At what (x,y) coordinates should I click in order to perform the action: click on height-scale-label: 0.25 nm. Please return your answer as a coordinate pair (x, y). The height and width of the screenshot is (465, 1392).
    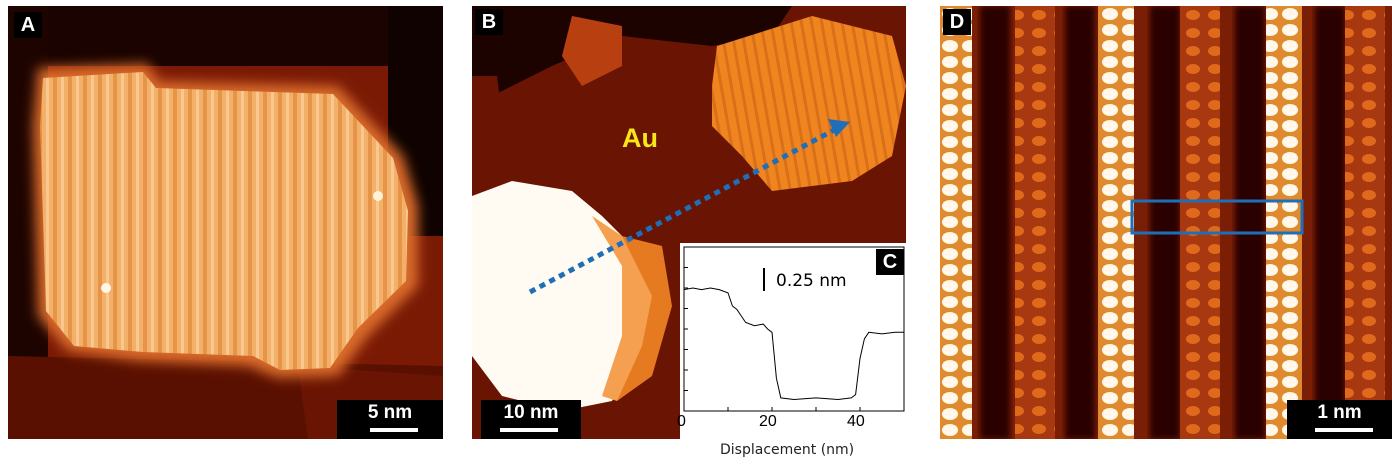
    Looking at the image, I should click on (811, 281).